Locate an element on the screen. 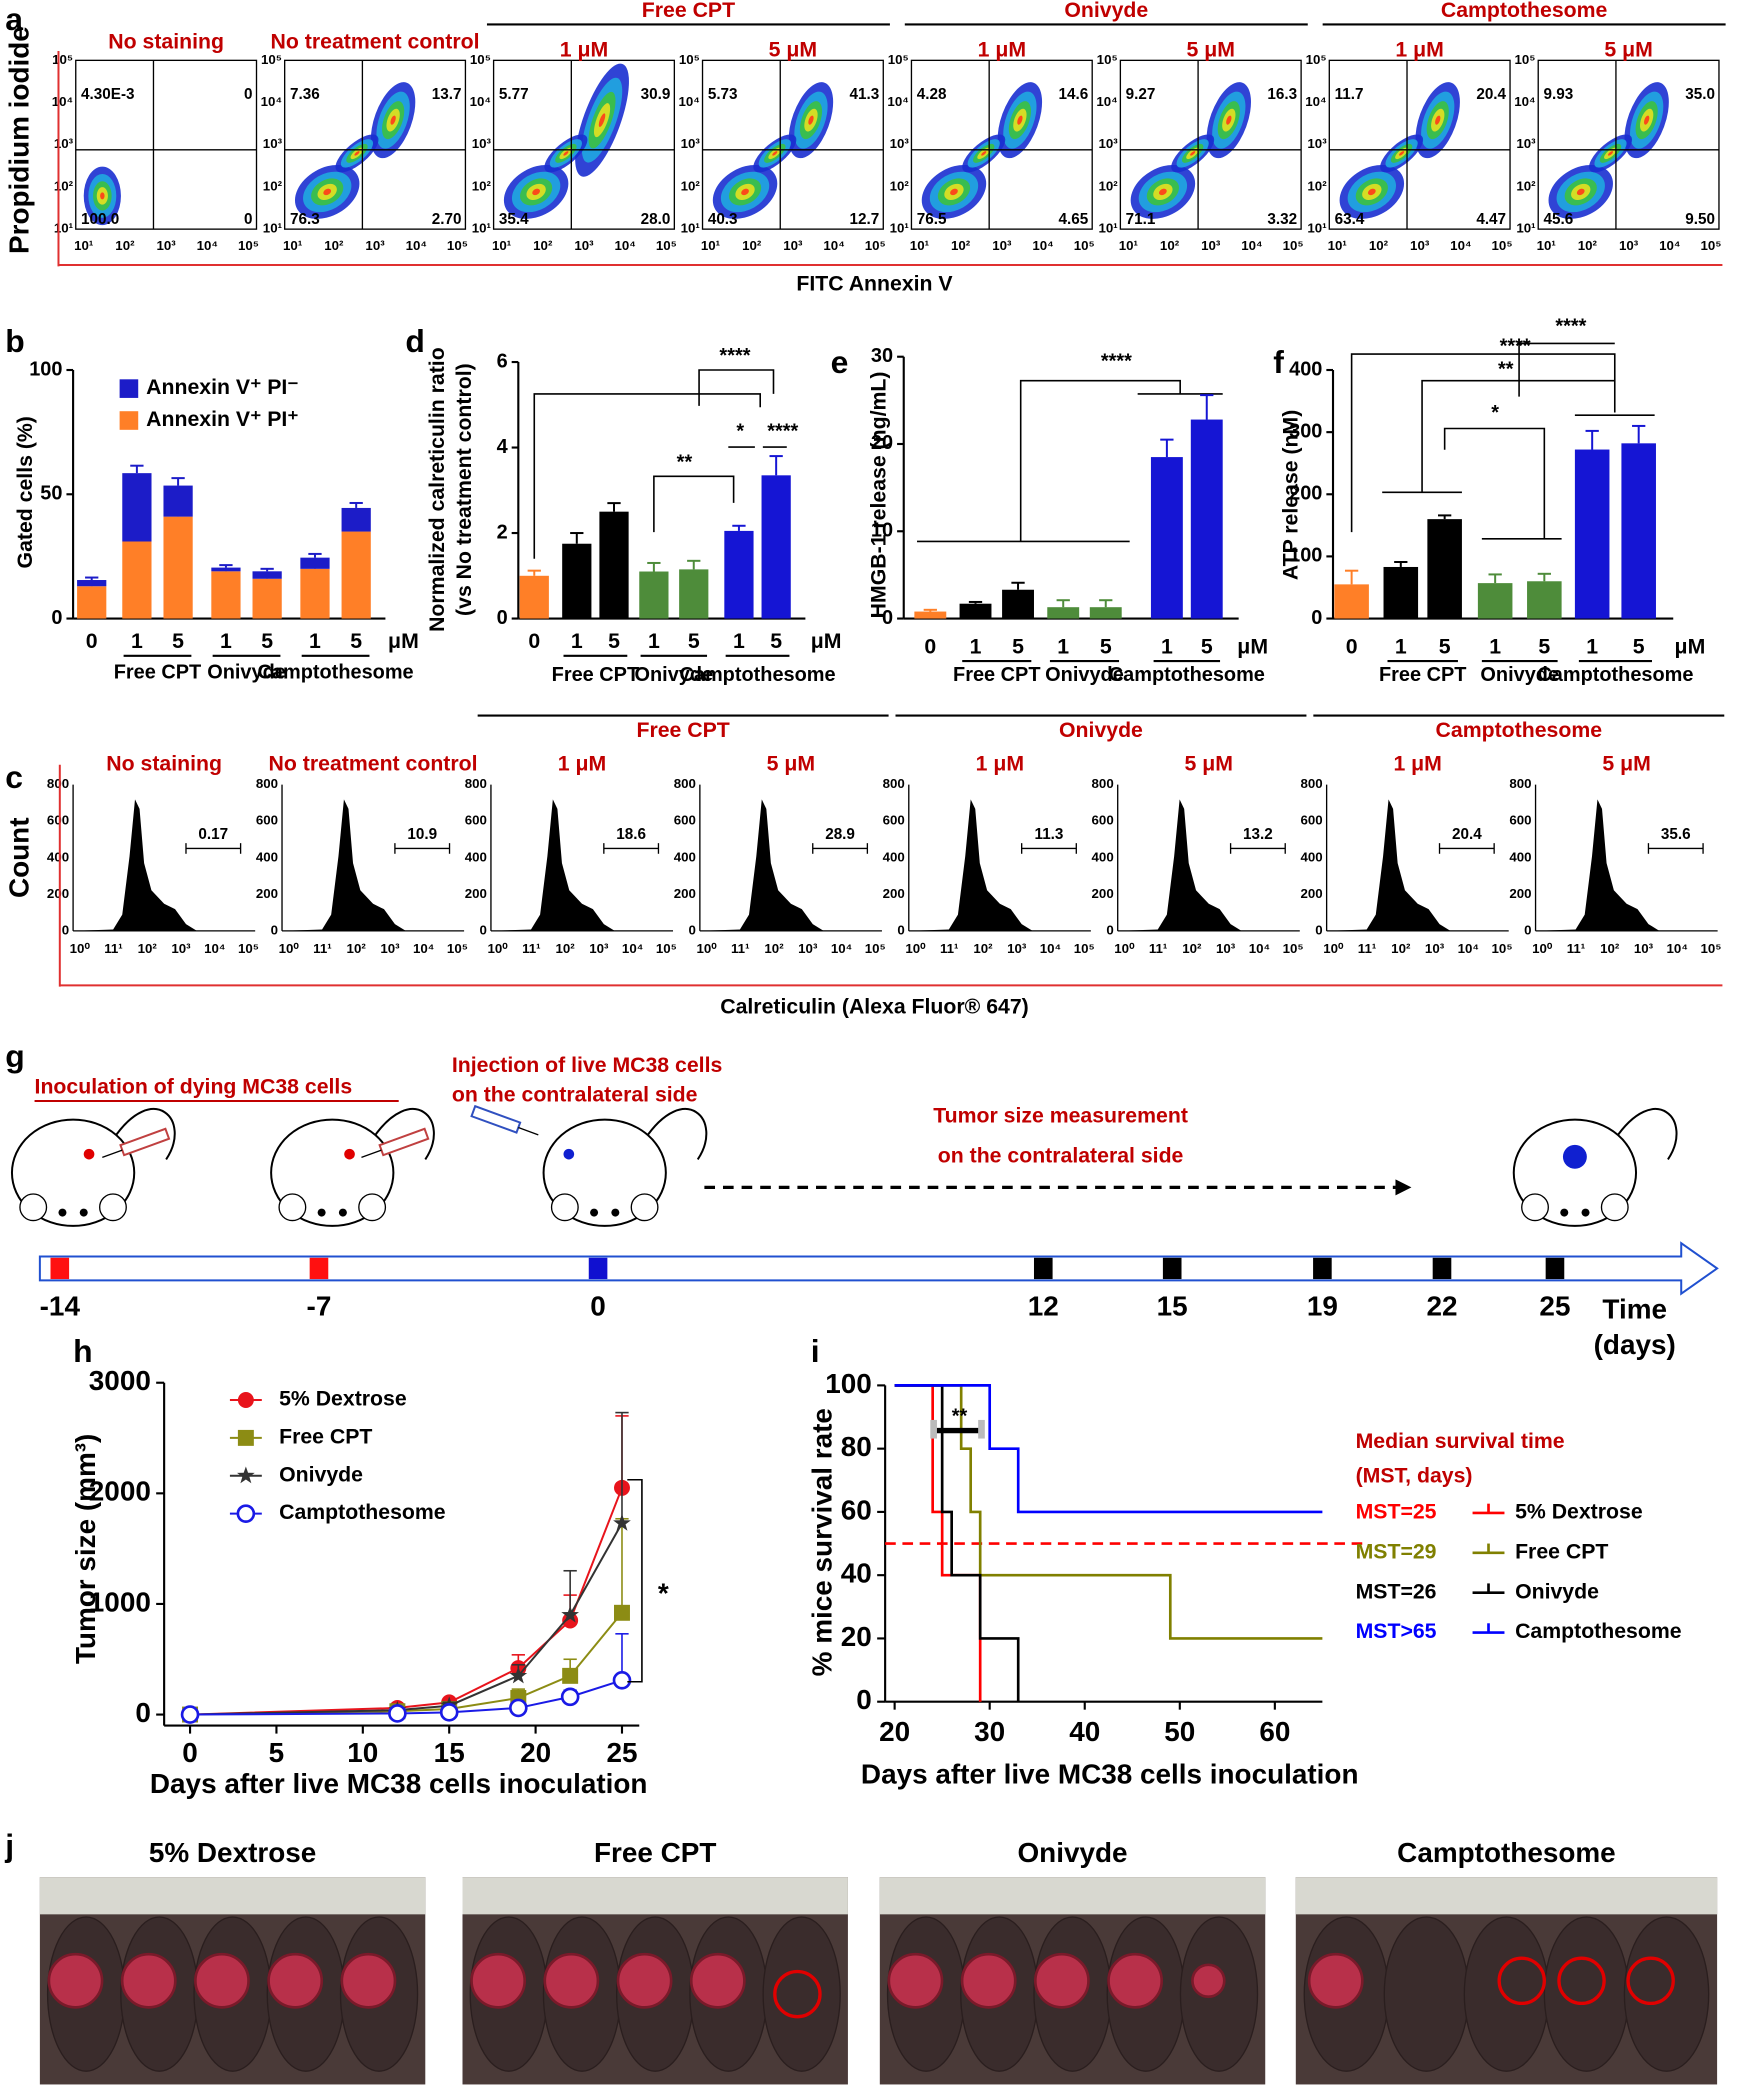 The image size is (1749, 2085). unit-label: μM is located at coordinates (1690, 646).